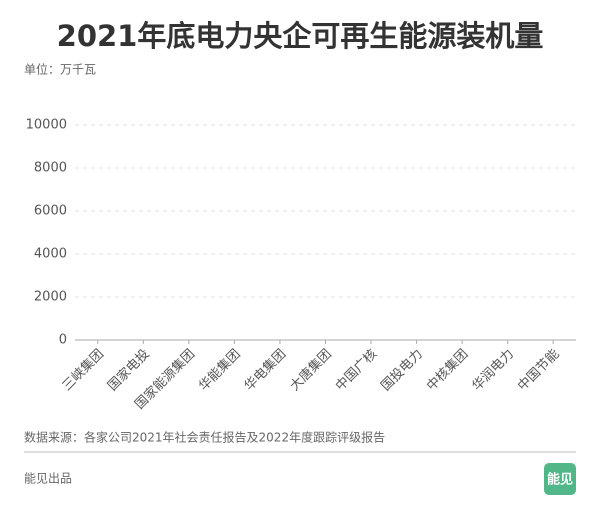  Describe the element at coordinates (311, 370) in the screenshot. I see `x-tick-label: 大唐集团` at that location.